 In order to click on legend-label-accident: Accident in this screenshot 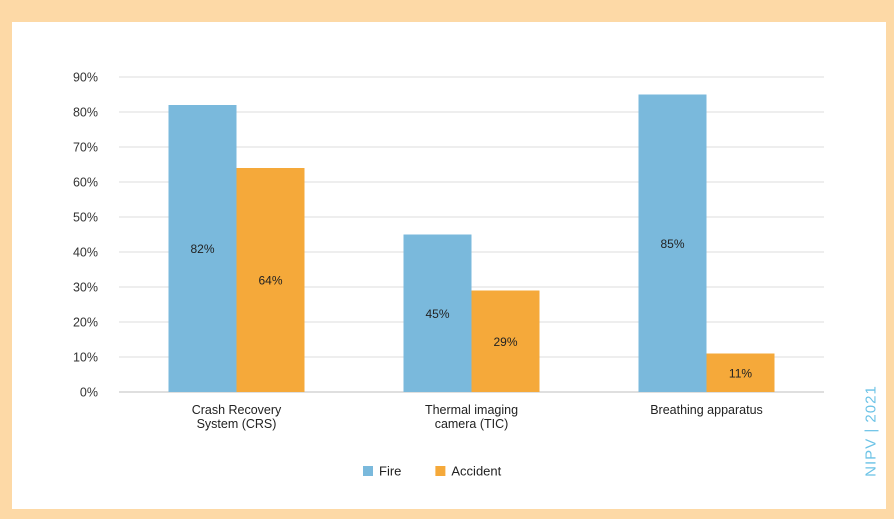, I will do `click(476, 471)`.